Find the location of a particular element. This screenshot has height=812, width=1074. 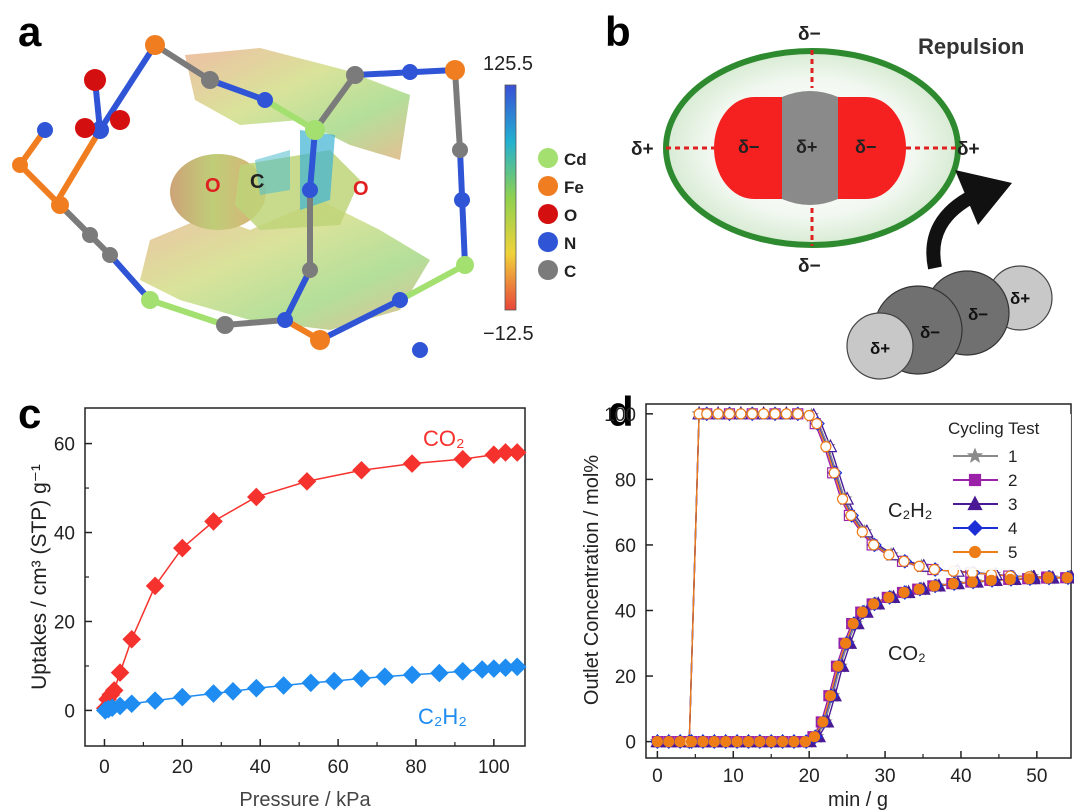

colorbar is located at coordinates (510, 197).